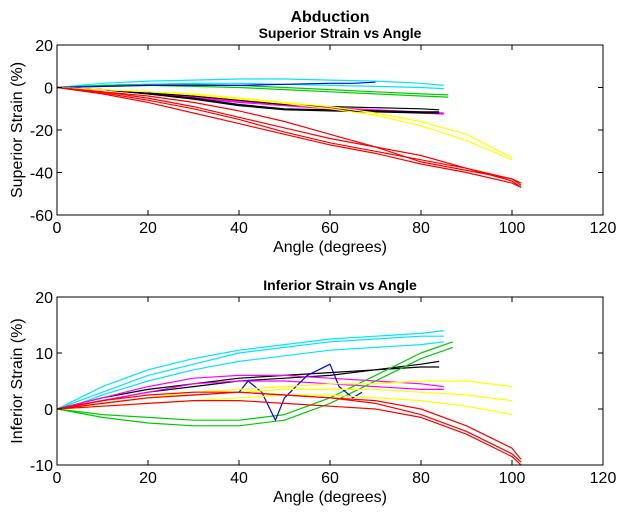  Describe the element at coordinates (57, 228) in the screenshot. I see `superior-x-tick-label: 0` at that location.